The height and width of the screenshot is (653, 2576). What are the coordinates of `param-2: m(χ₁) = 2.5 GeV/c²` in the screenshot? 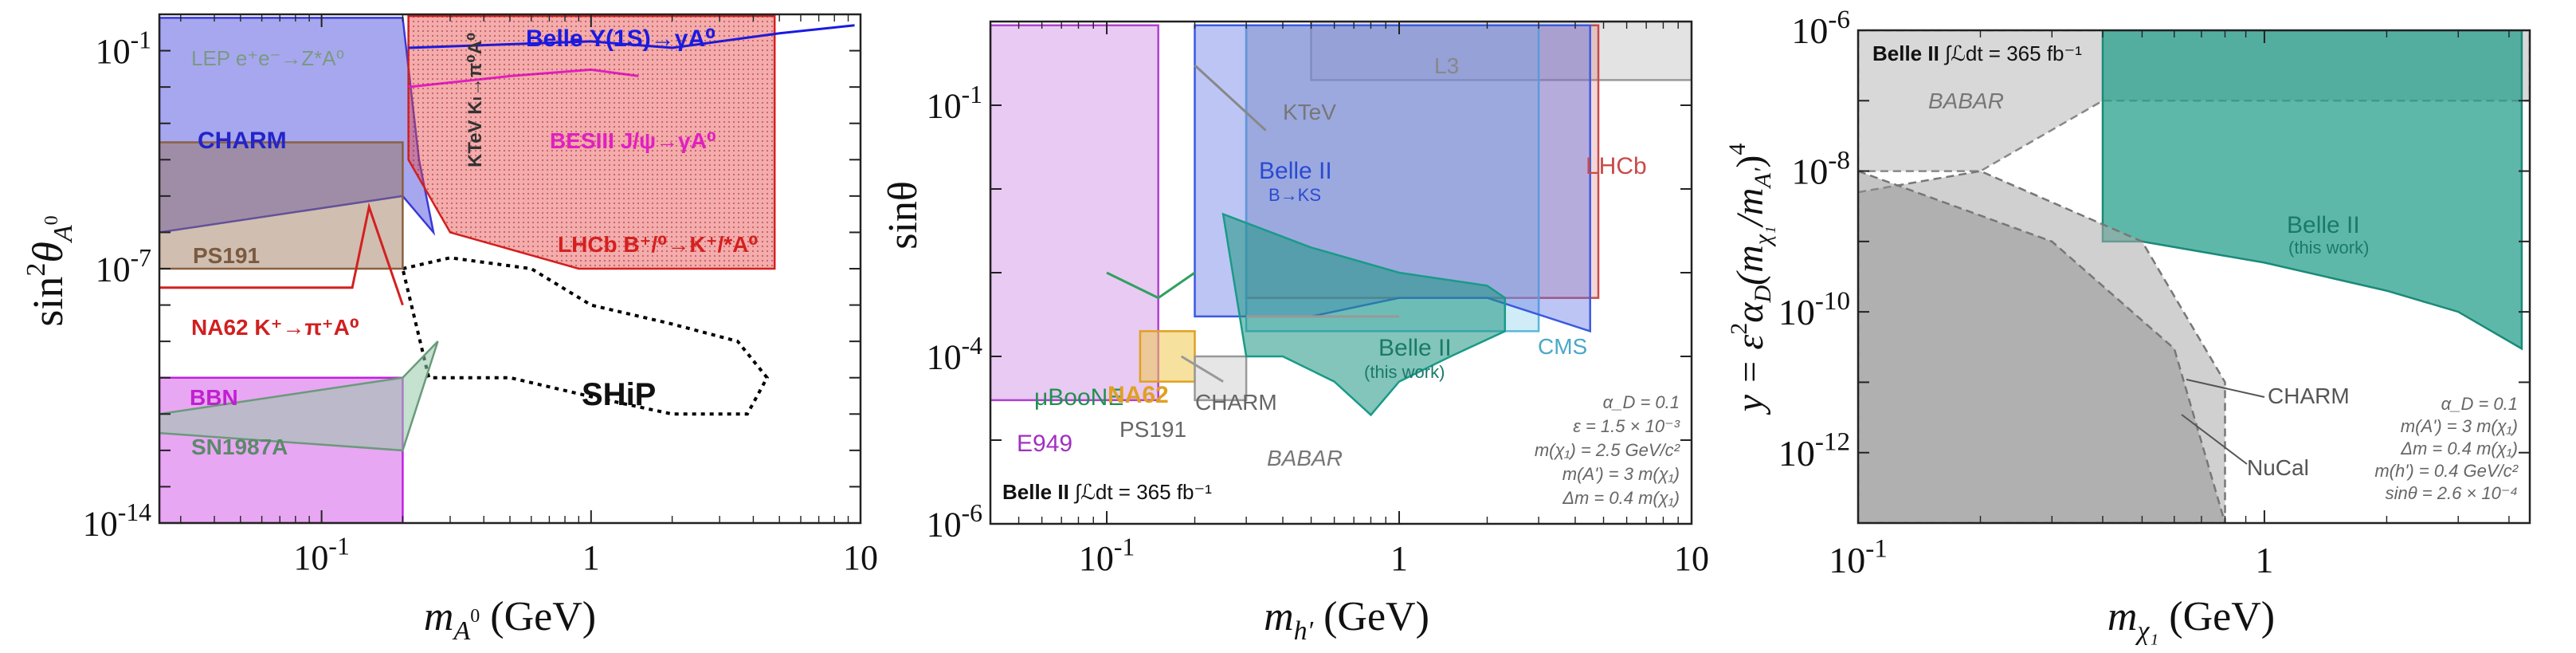 It's located at (1607, 450).